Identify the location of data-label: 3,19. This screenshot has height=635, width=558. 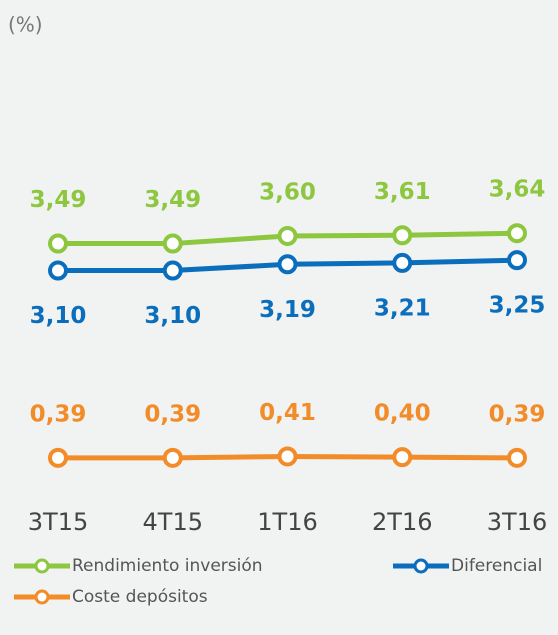
(287, 310).